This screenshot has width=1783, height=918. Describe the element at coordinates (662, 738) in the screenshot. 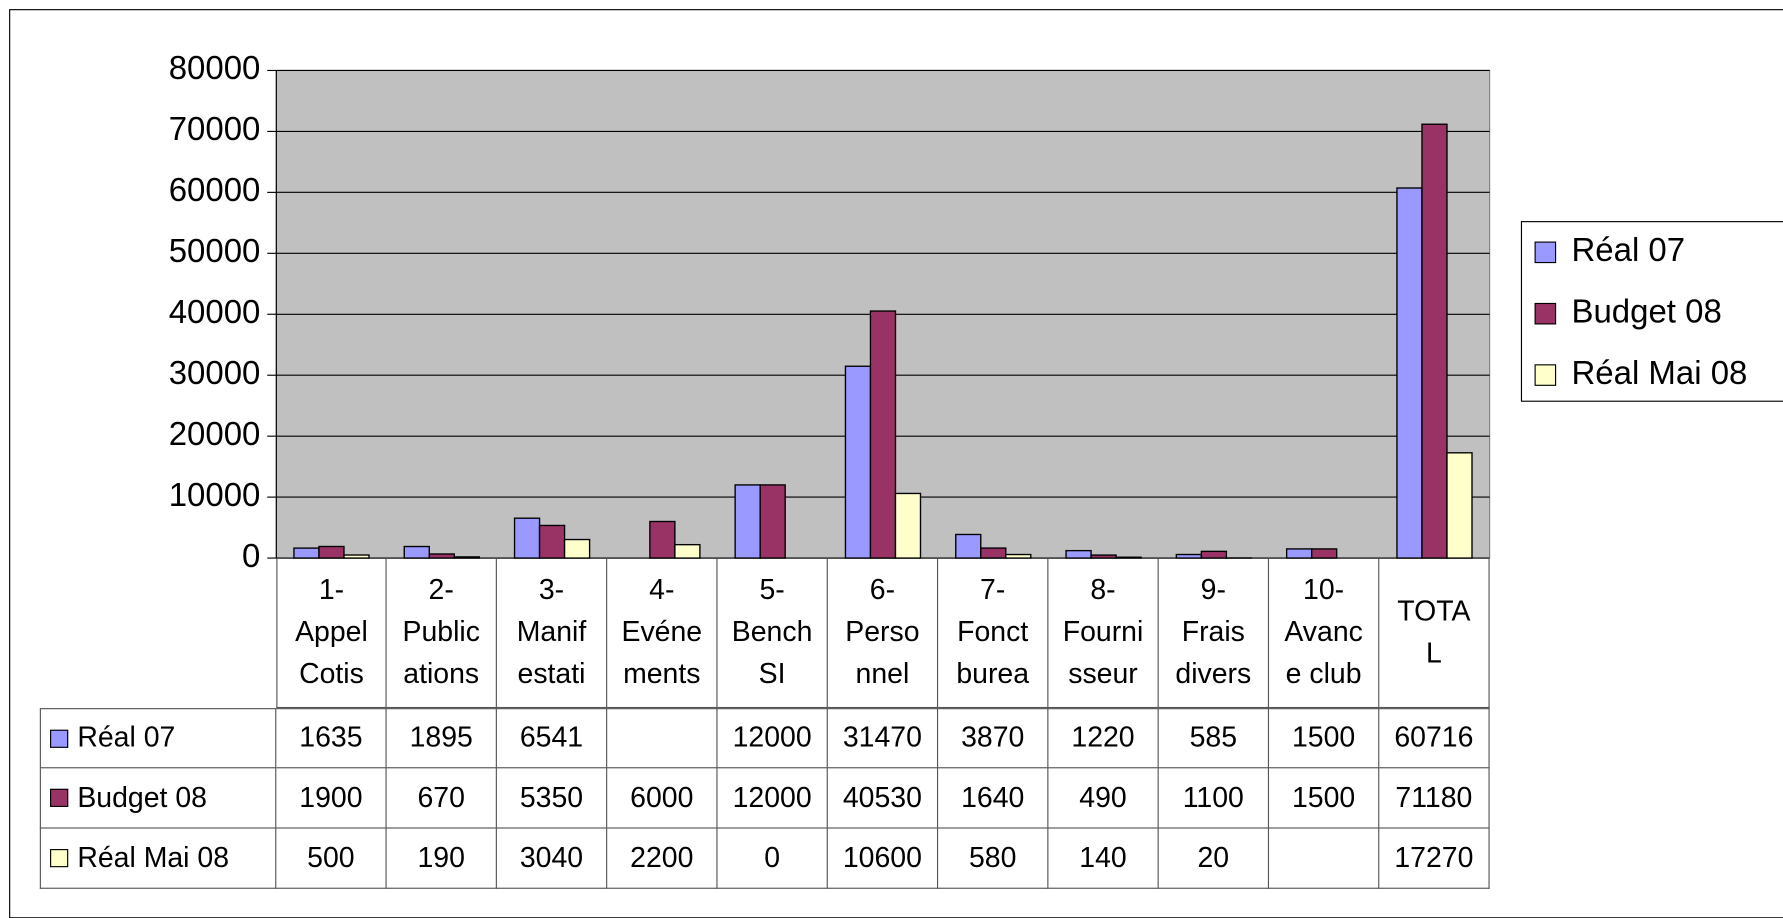

I see `table-value` at that location.